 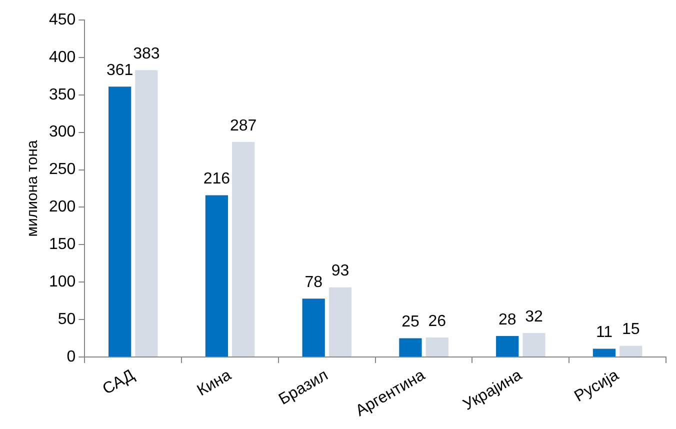 I want to click on y-tick-label: 0, so click(x=71, y=357).